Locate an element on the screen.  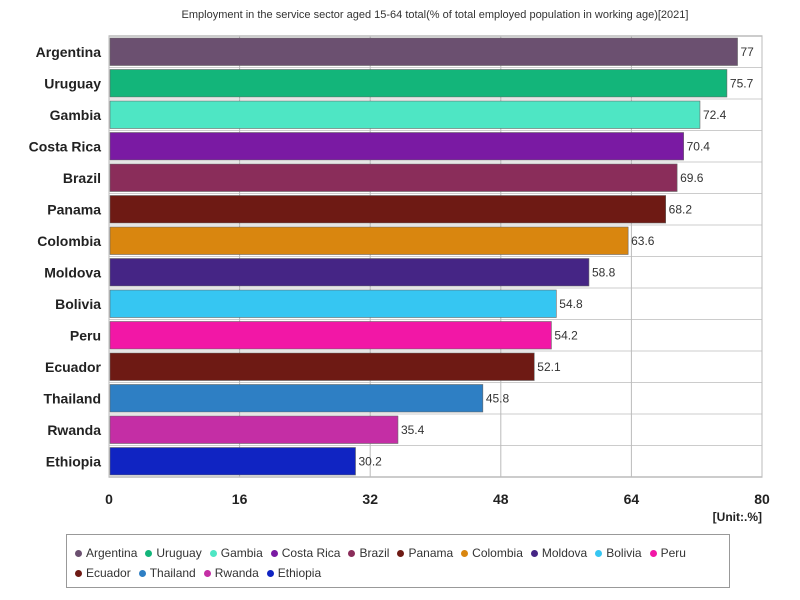
legend-label: Rwanda is located at coordinates (236, 573).